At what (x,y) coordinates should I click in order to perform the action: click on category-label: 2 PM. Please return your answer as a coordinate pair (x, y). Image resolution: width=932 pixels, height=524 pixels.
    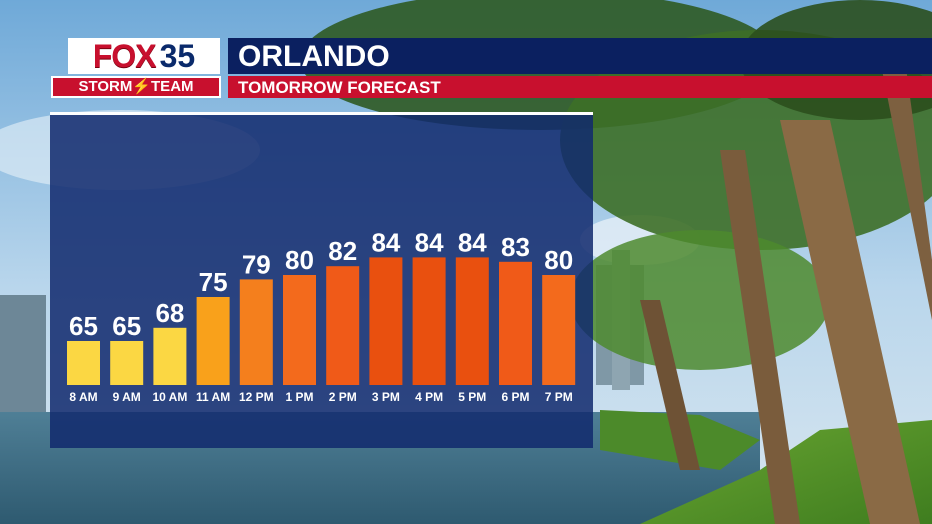
    Looking at the image, I should click on (343, 397).